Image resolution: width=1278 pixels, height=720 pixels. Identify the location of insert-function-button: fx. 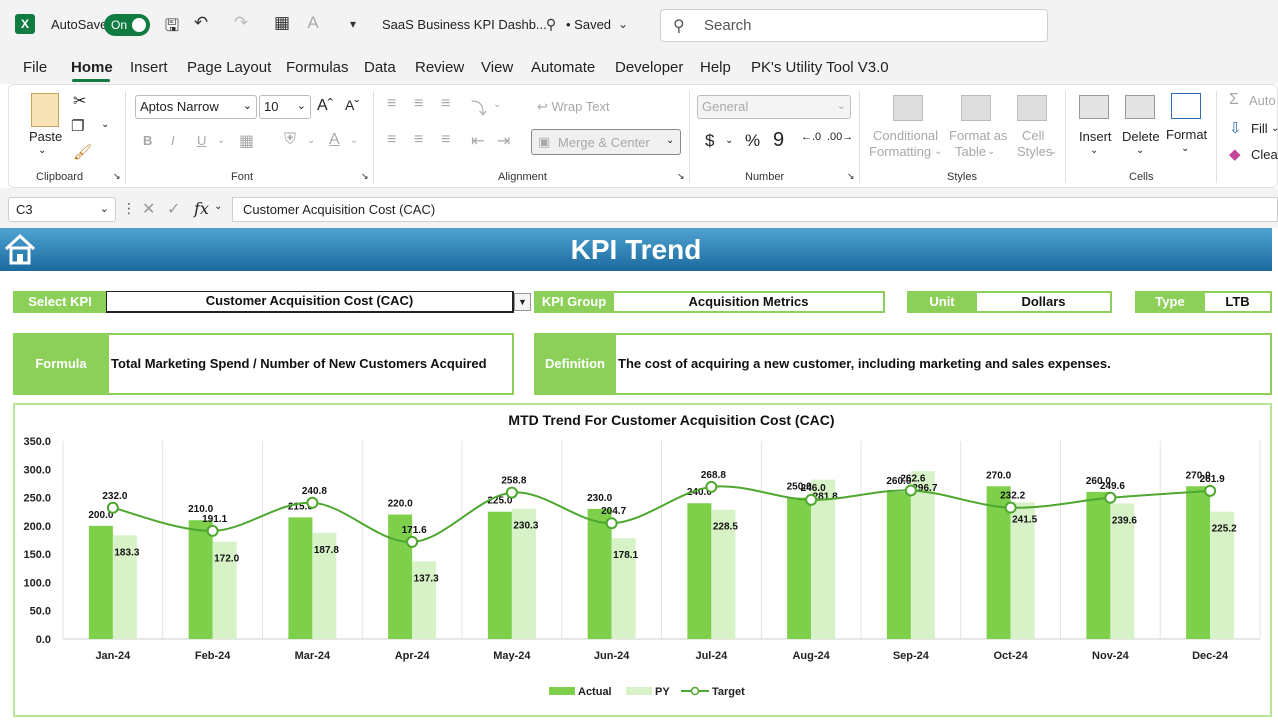
(201, 208).